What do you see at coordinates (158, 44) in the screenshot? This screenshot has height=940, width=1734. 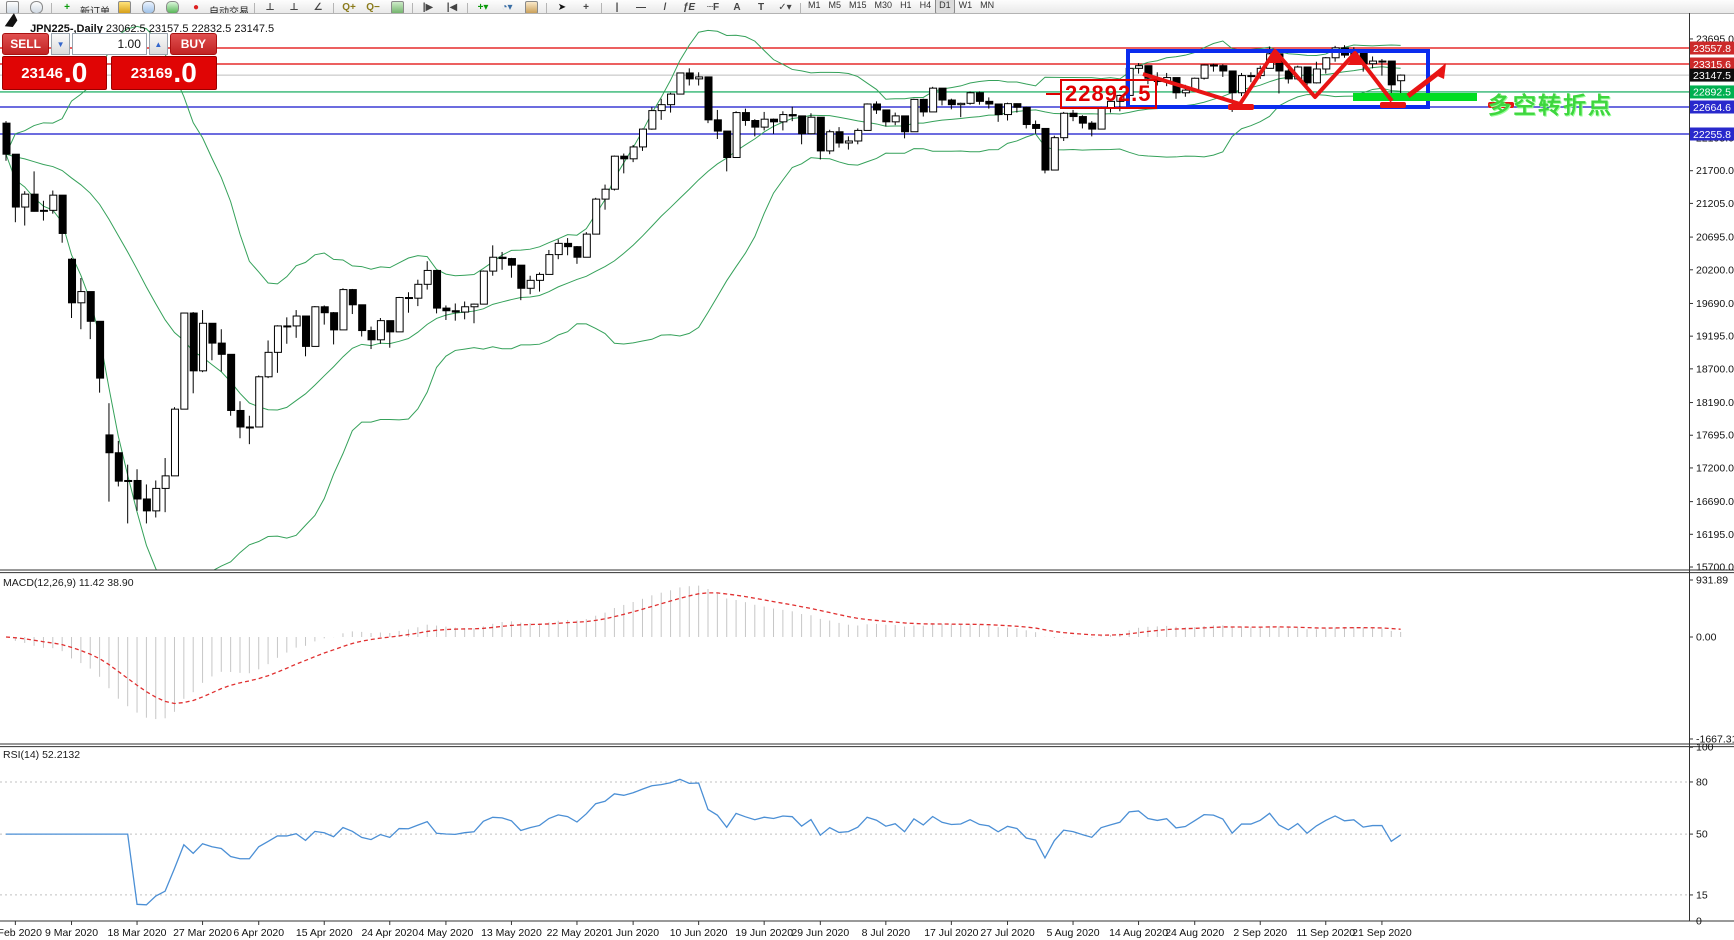 I see `volume-up-button: ▲` at bounding box center [158, 44].